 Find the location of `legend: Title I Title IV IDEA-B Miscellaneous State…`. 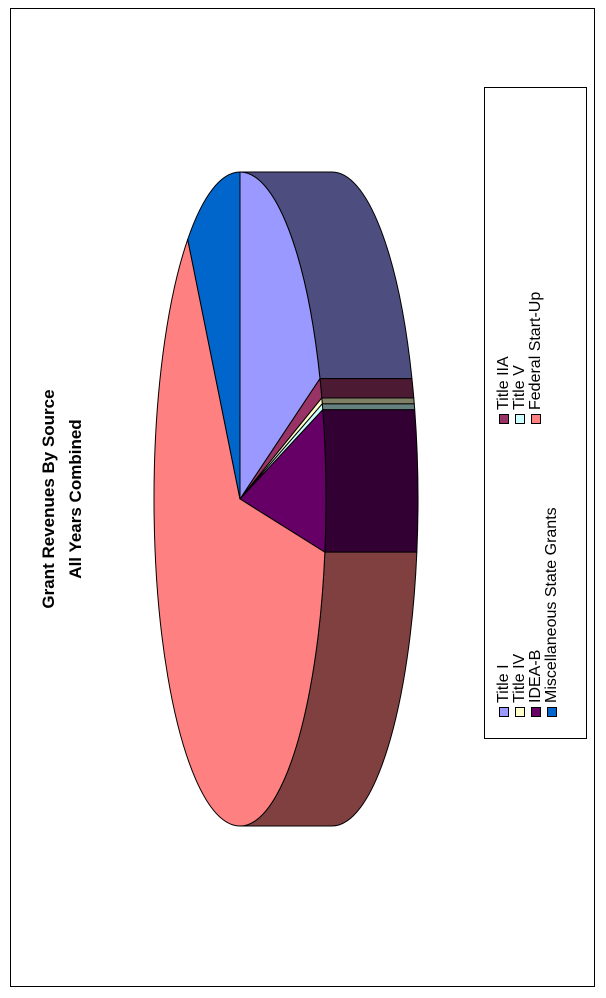

legend: Title I Title IV IDEA-B Miscellaneous State… is located at coordinates (535, 413).